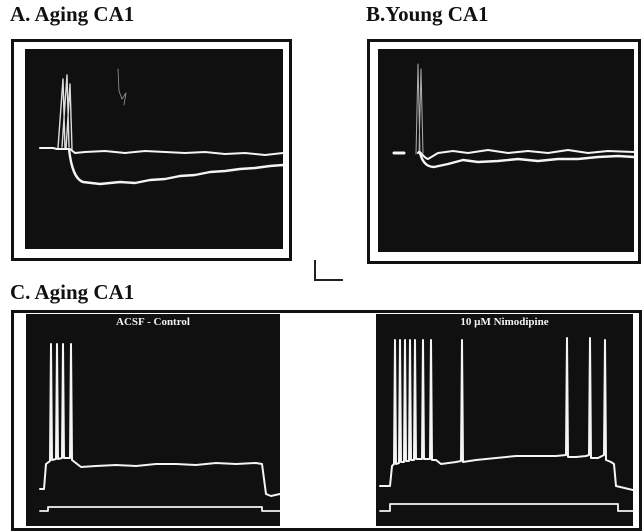 Image resolution: width=642 pixels, height=531 pixels. I want to click on panel-a-lower-trace, so click(175, 166).